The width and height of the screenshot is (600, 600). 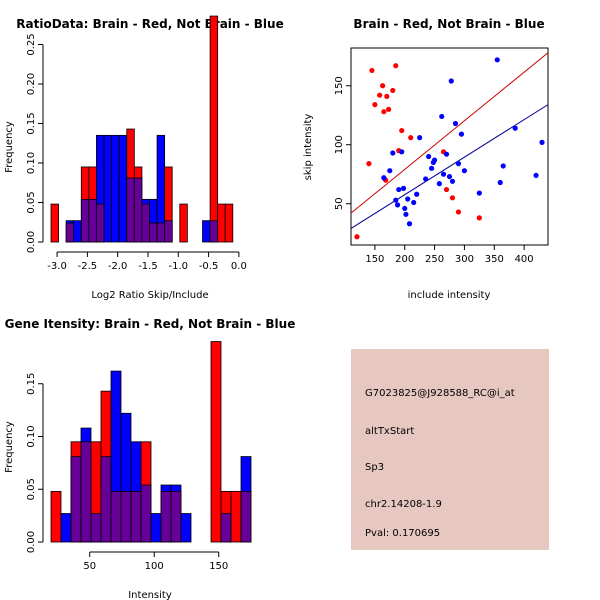 I want to click on gene-name-text: Sp3, so click(x=374, y=467).